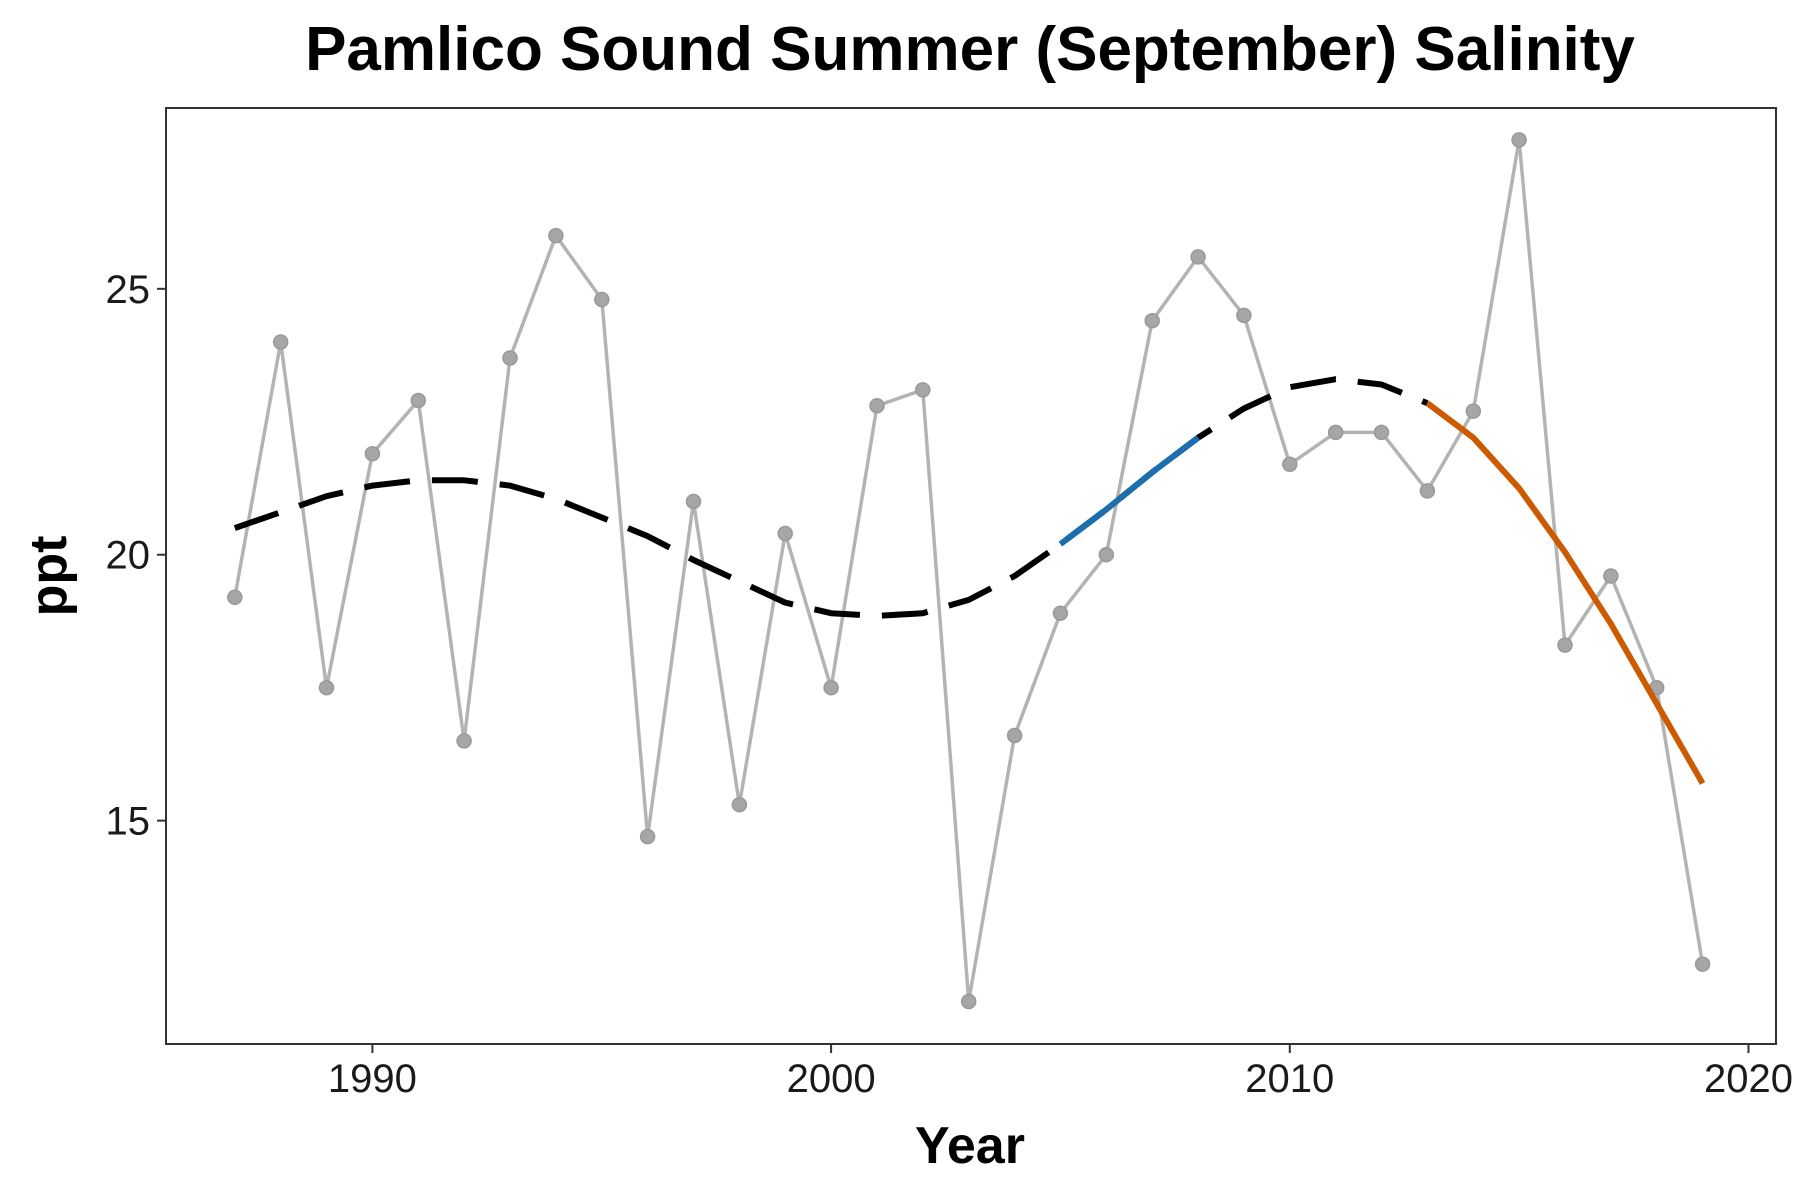 This screenshot has width=1800, height=1200. I want to click on data-point-2017, so click(1611, 576).